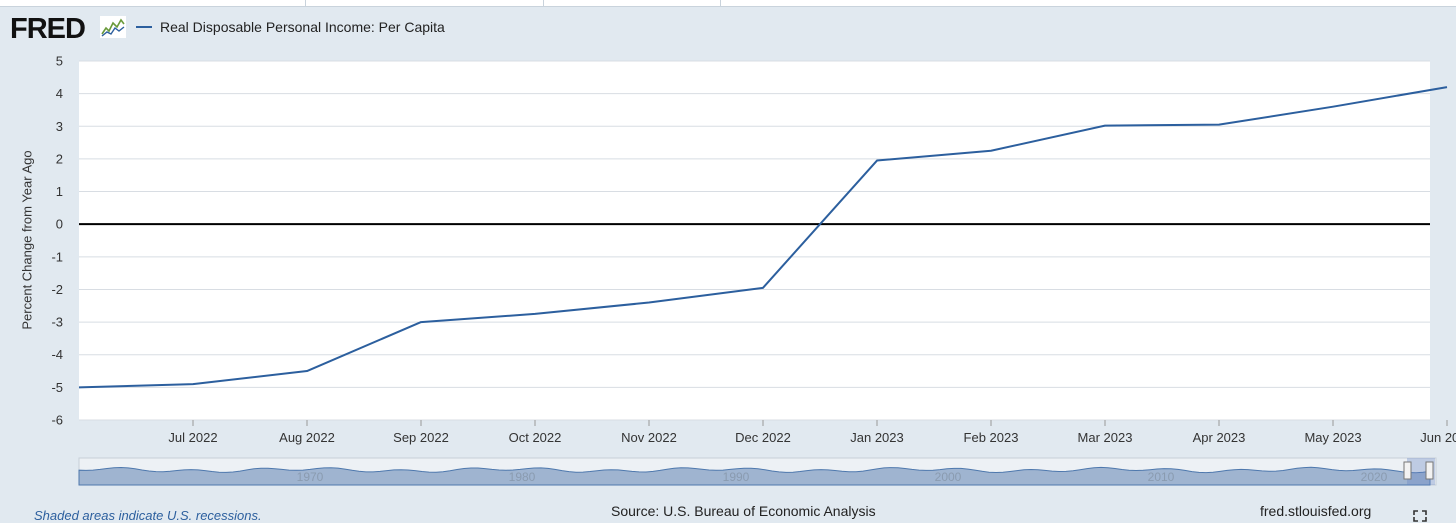  Describe the element at coordinates (877, 437) in the screenshot. I see `x-tick-label: Jan 2023` at that location.